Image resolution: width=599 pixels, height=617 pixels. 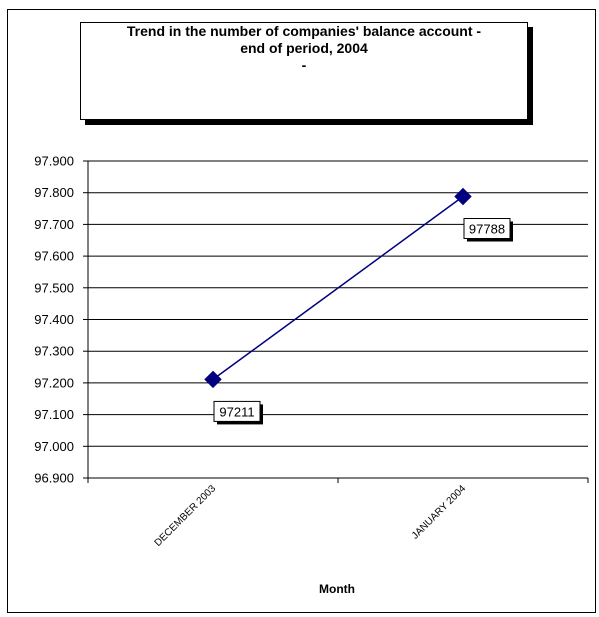 What do you see at coordinates (54, 192) in the screenshot?
I see `y-tick-label: 97.800` at bounding box center [54, 192].